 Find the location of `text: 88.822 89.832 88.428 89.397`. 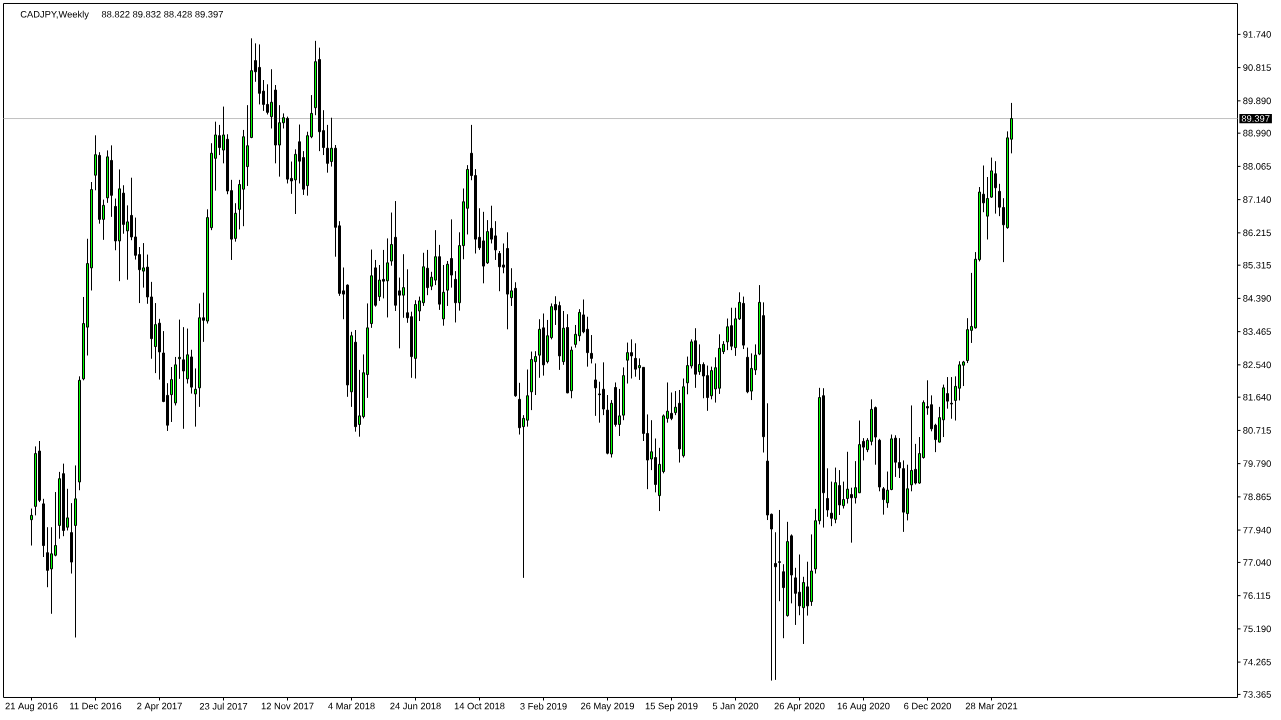

text: 88.822 89.832 88.428 89.397 is located at coordinates (162, 14).